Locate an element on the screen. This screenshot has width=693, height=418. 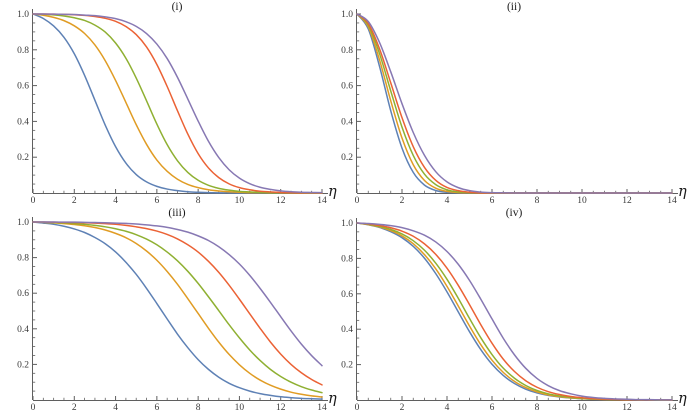
panel-iii-xaxis-label: η is located at coordinates (332, 399).